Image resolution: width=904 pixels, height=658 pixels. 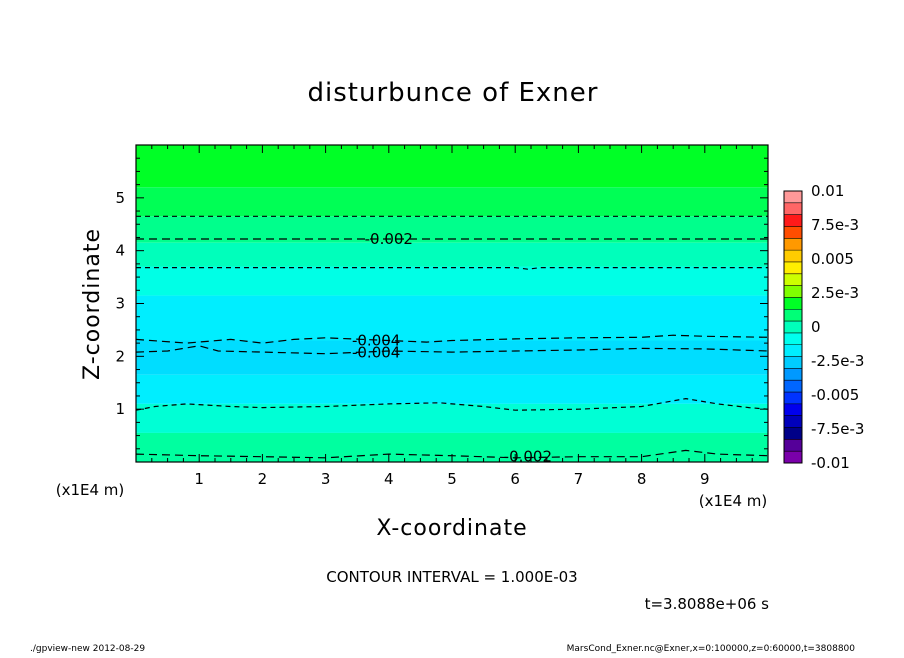 What do you see at coordinates (816, 327) in the screenshot?
I see `colorbar-label: 0` at bounding box center [816, 327].